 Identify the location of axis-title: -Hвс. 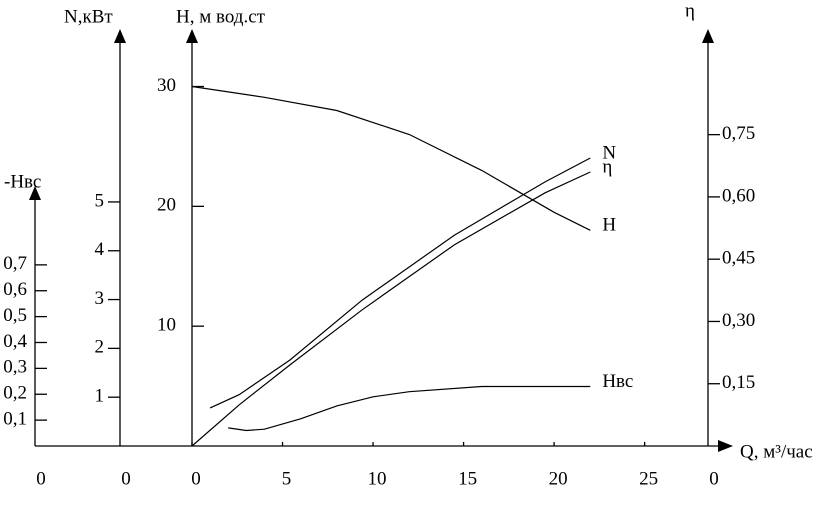
(22, 181).